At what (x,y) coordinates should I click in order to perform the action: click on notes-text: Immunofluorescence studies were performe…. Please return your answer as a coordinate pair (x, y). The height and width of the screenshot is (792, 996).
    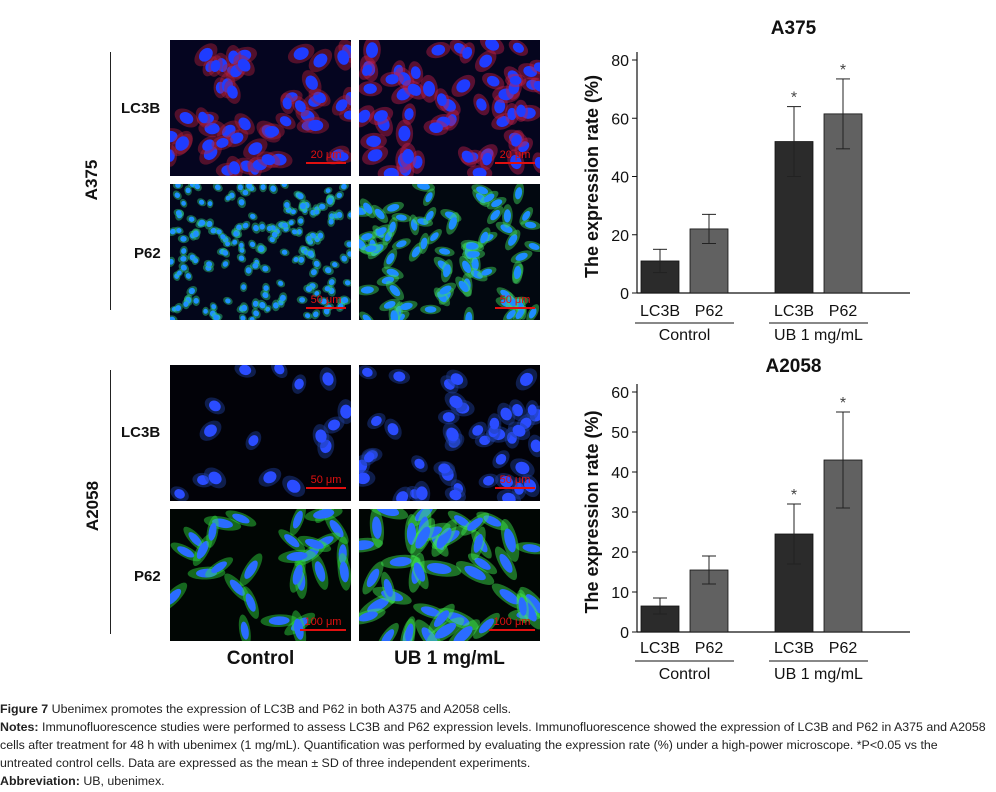
    Looking at the image, I should click on (493, 745).